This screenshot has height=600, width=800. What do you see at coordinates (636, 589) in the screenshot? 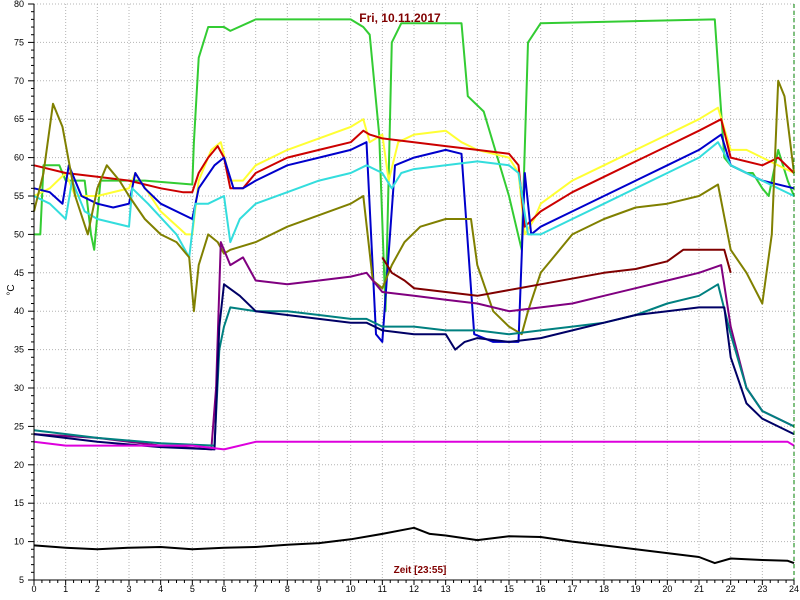
I see `x-tick-label: 19` at bounding box center [636, 589].